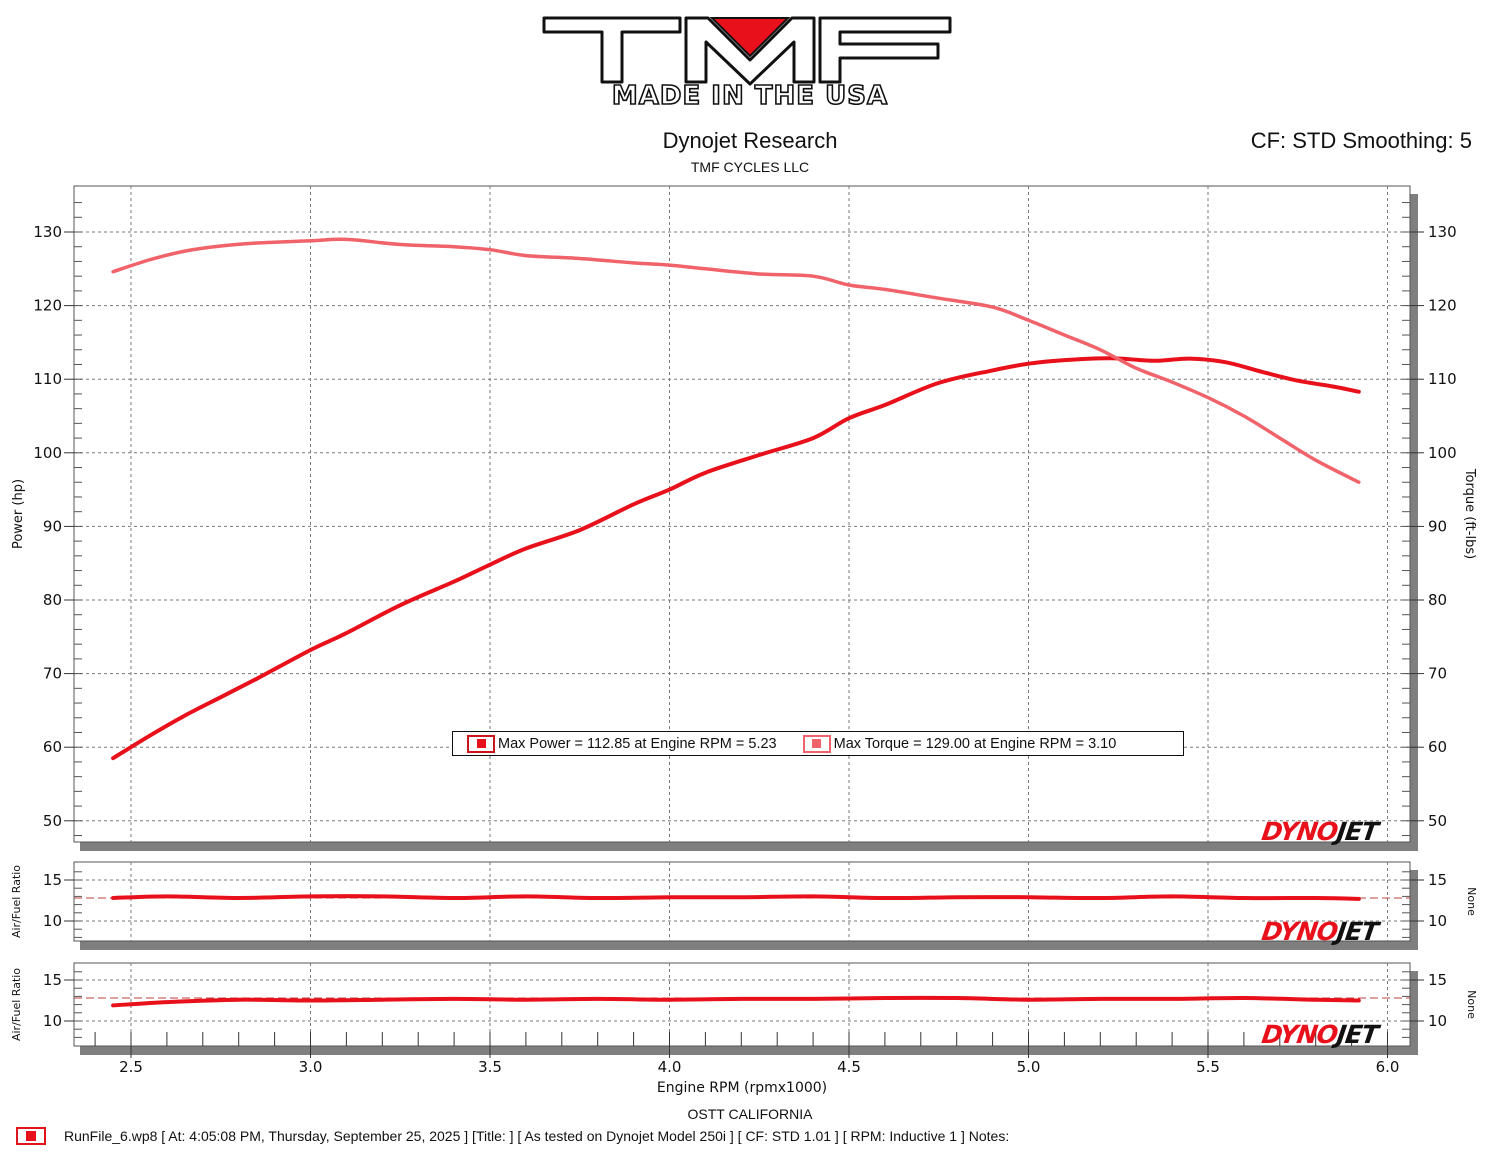  I want to click on svg-text: 4.0, so click(670, 1067).